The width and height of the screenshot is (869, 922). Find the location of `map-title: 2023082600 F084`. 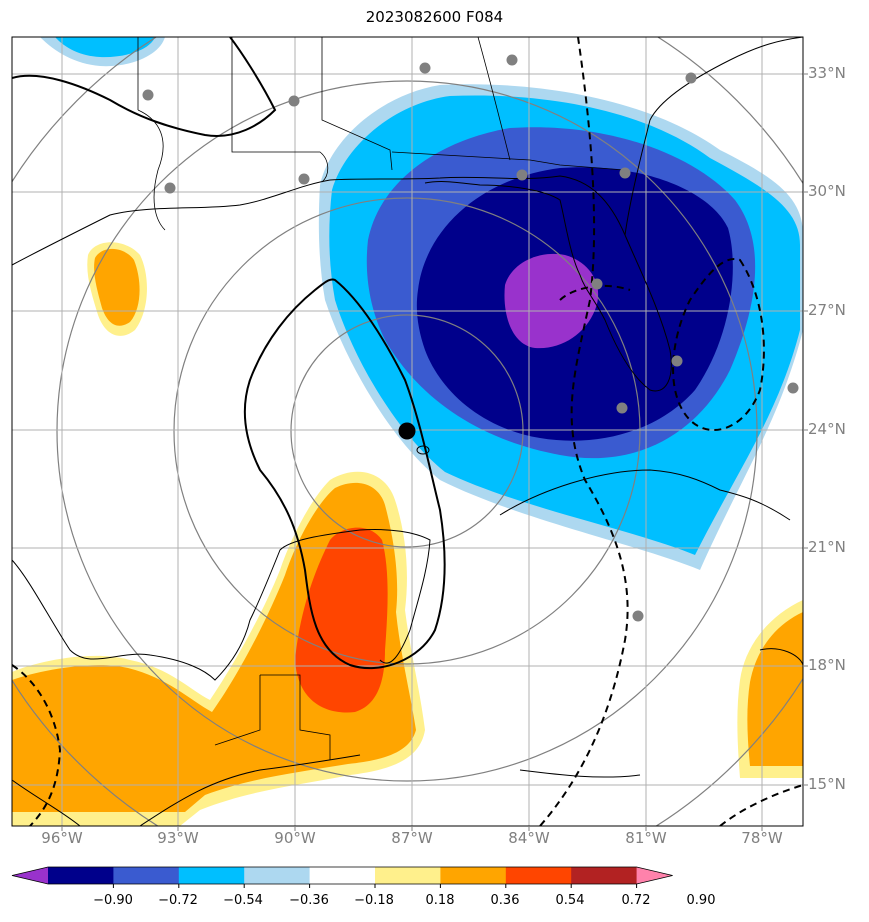

map-title: 2023082600 F084 is located at coordinates (434, 17).